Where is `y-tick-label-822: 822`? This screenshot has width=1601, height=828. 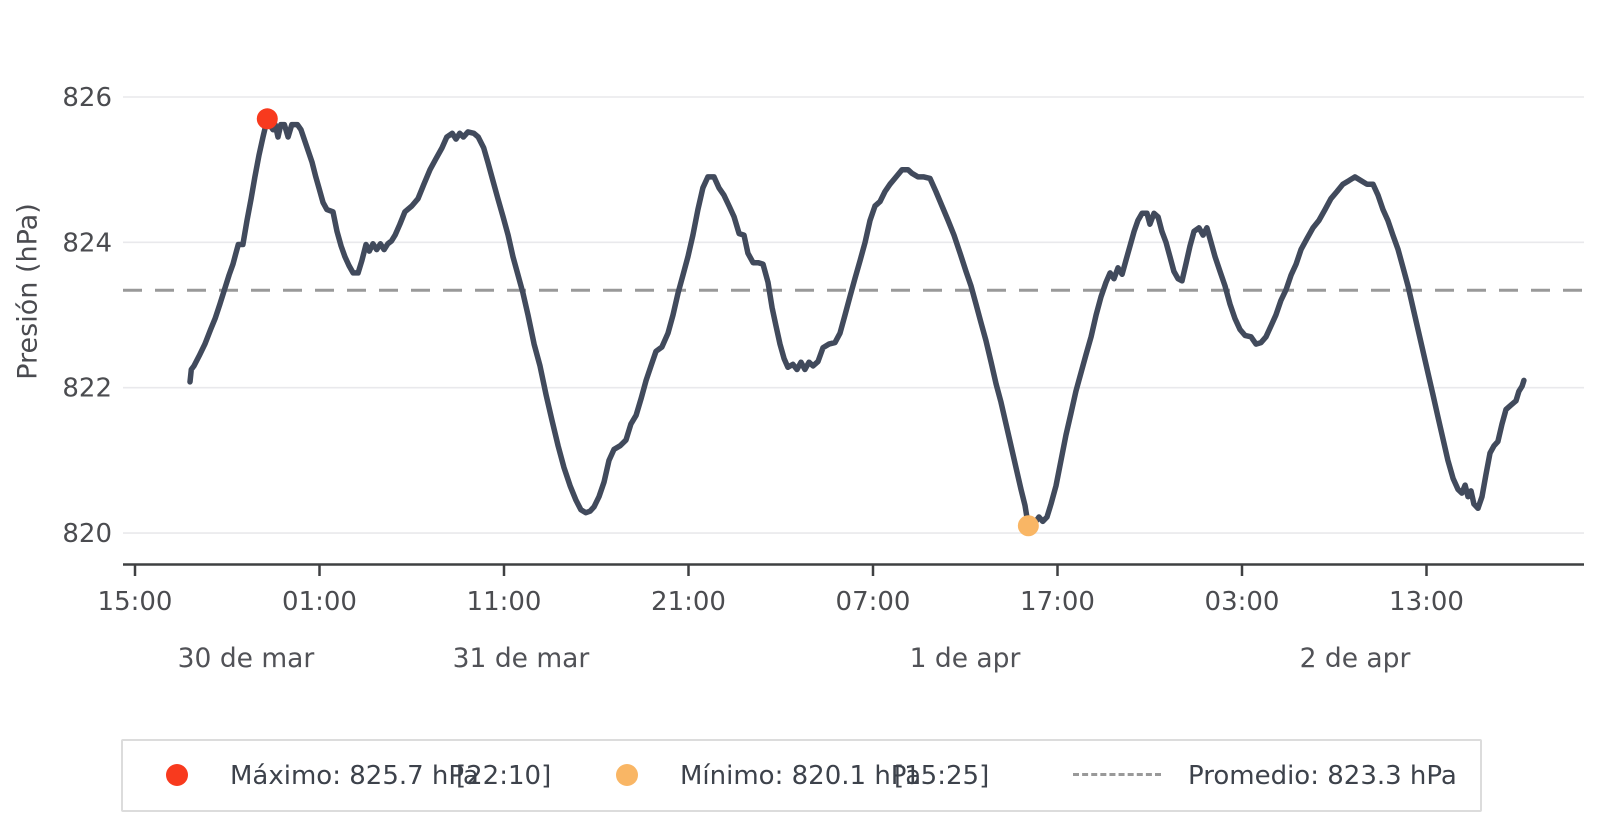
y-tick-label-822: 822 is located at coordinates (87, 389).